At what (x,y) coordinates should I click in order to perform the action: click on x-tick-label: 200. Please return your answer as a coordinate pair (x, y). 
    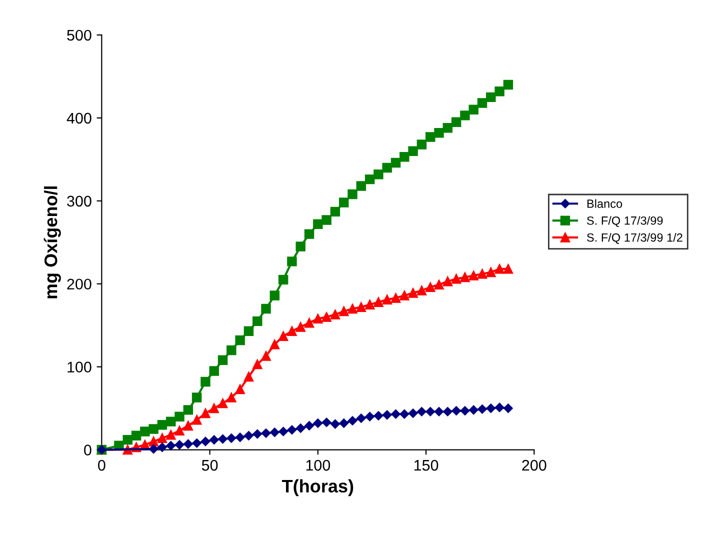
    Looking at the image, I should click on (534, 465).